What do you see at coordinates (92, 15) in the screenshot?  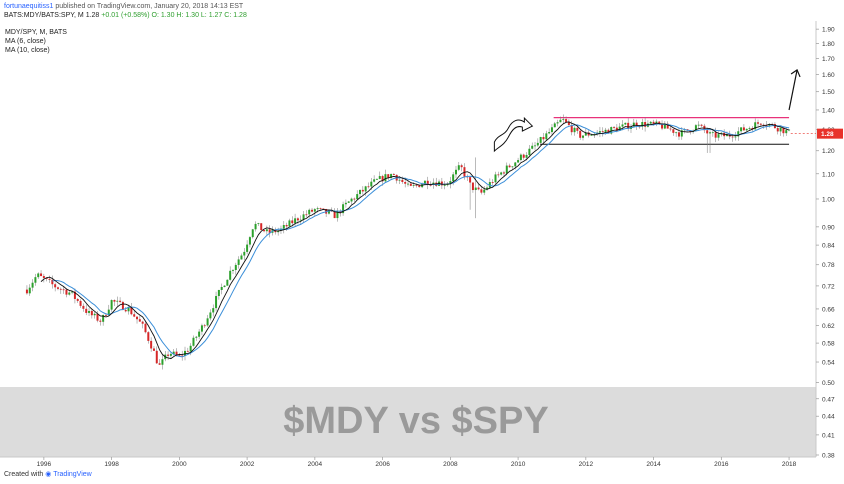 I see `last-price: 1.28` at bounding box center [92, 15].